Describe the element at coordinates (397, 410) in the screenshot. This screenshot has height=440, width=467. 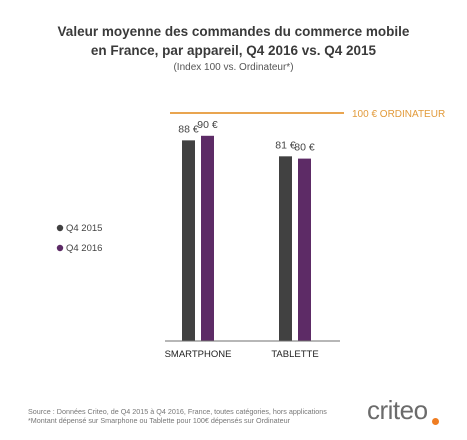
I see `criteo-logo: criteo` at that location.